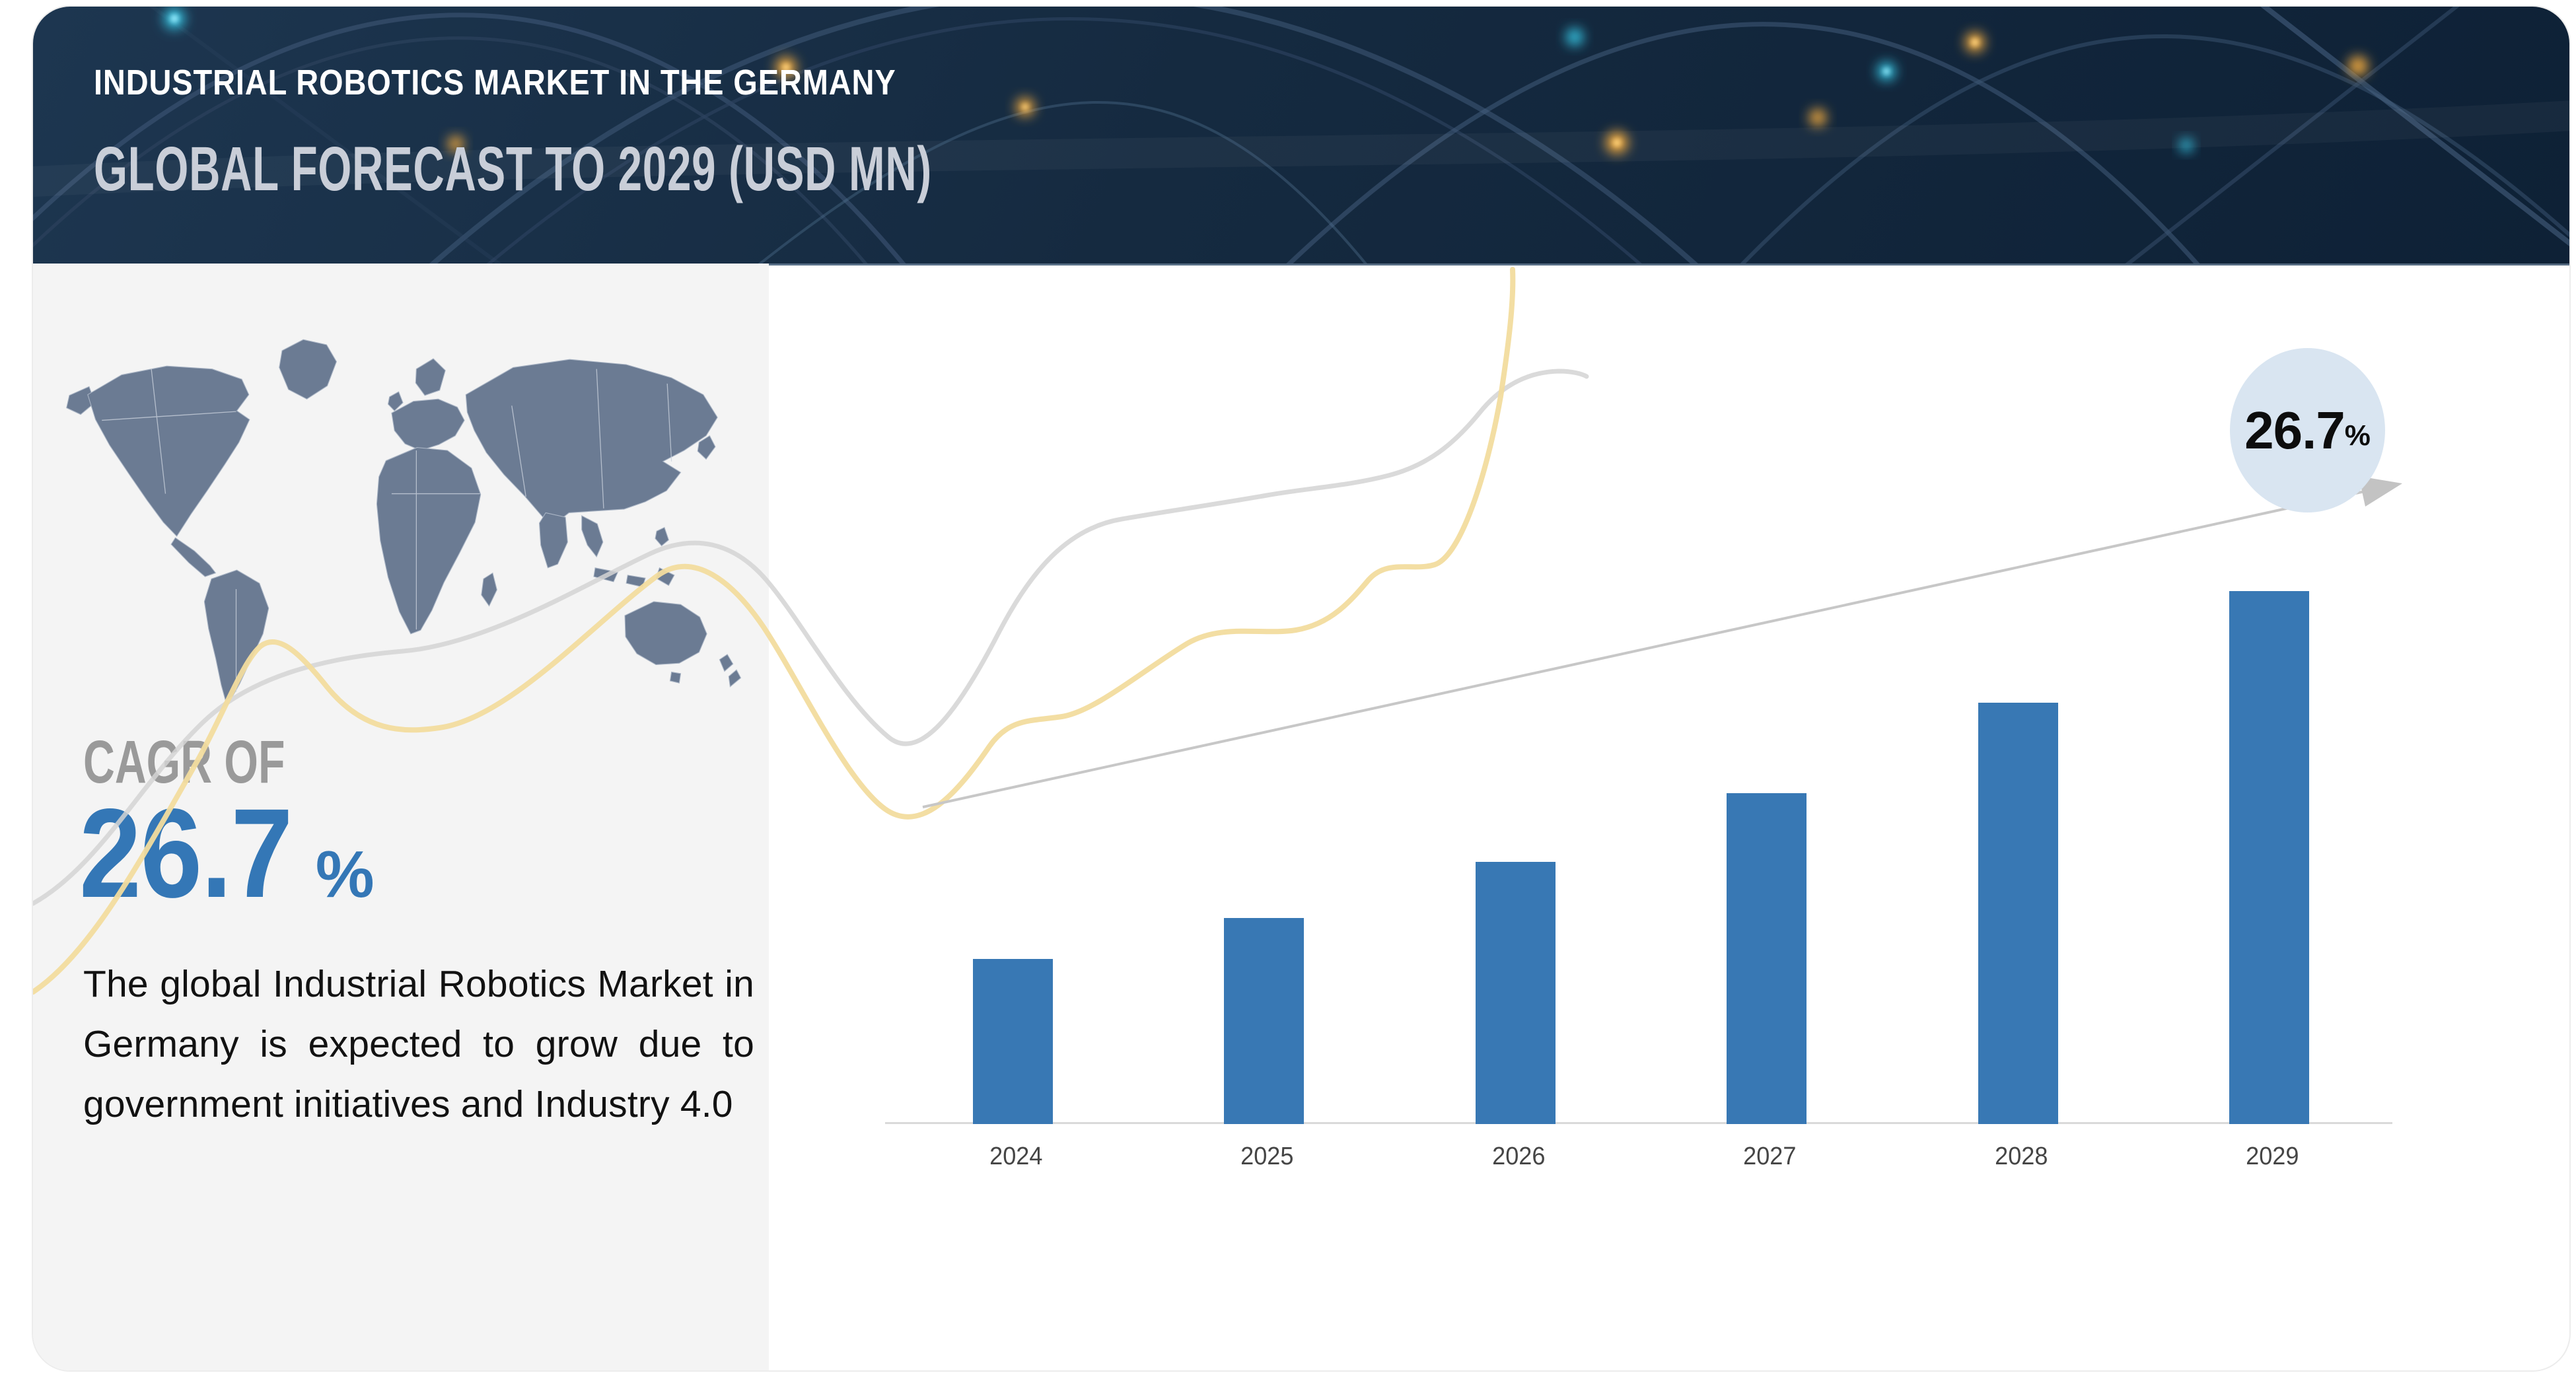 The height and width of the screenshot is (1377, 2576). I want to click on x-tick-2028: 2028, so click(2021, 1156).